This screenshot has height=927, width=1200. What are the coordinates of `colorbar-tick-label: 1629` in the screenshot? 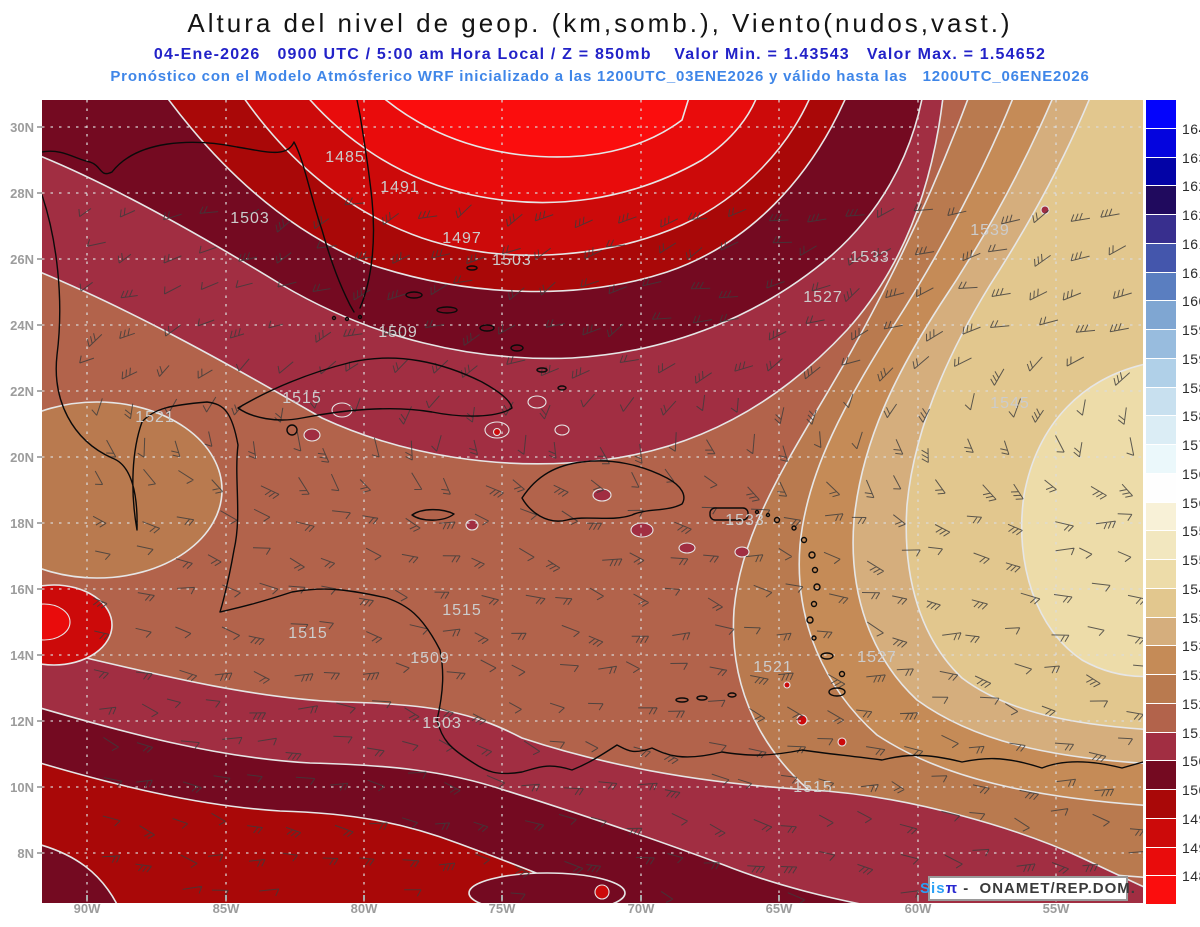 It's located at (1191, 186).